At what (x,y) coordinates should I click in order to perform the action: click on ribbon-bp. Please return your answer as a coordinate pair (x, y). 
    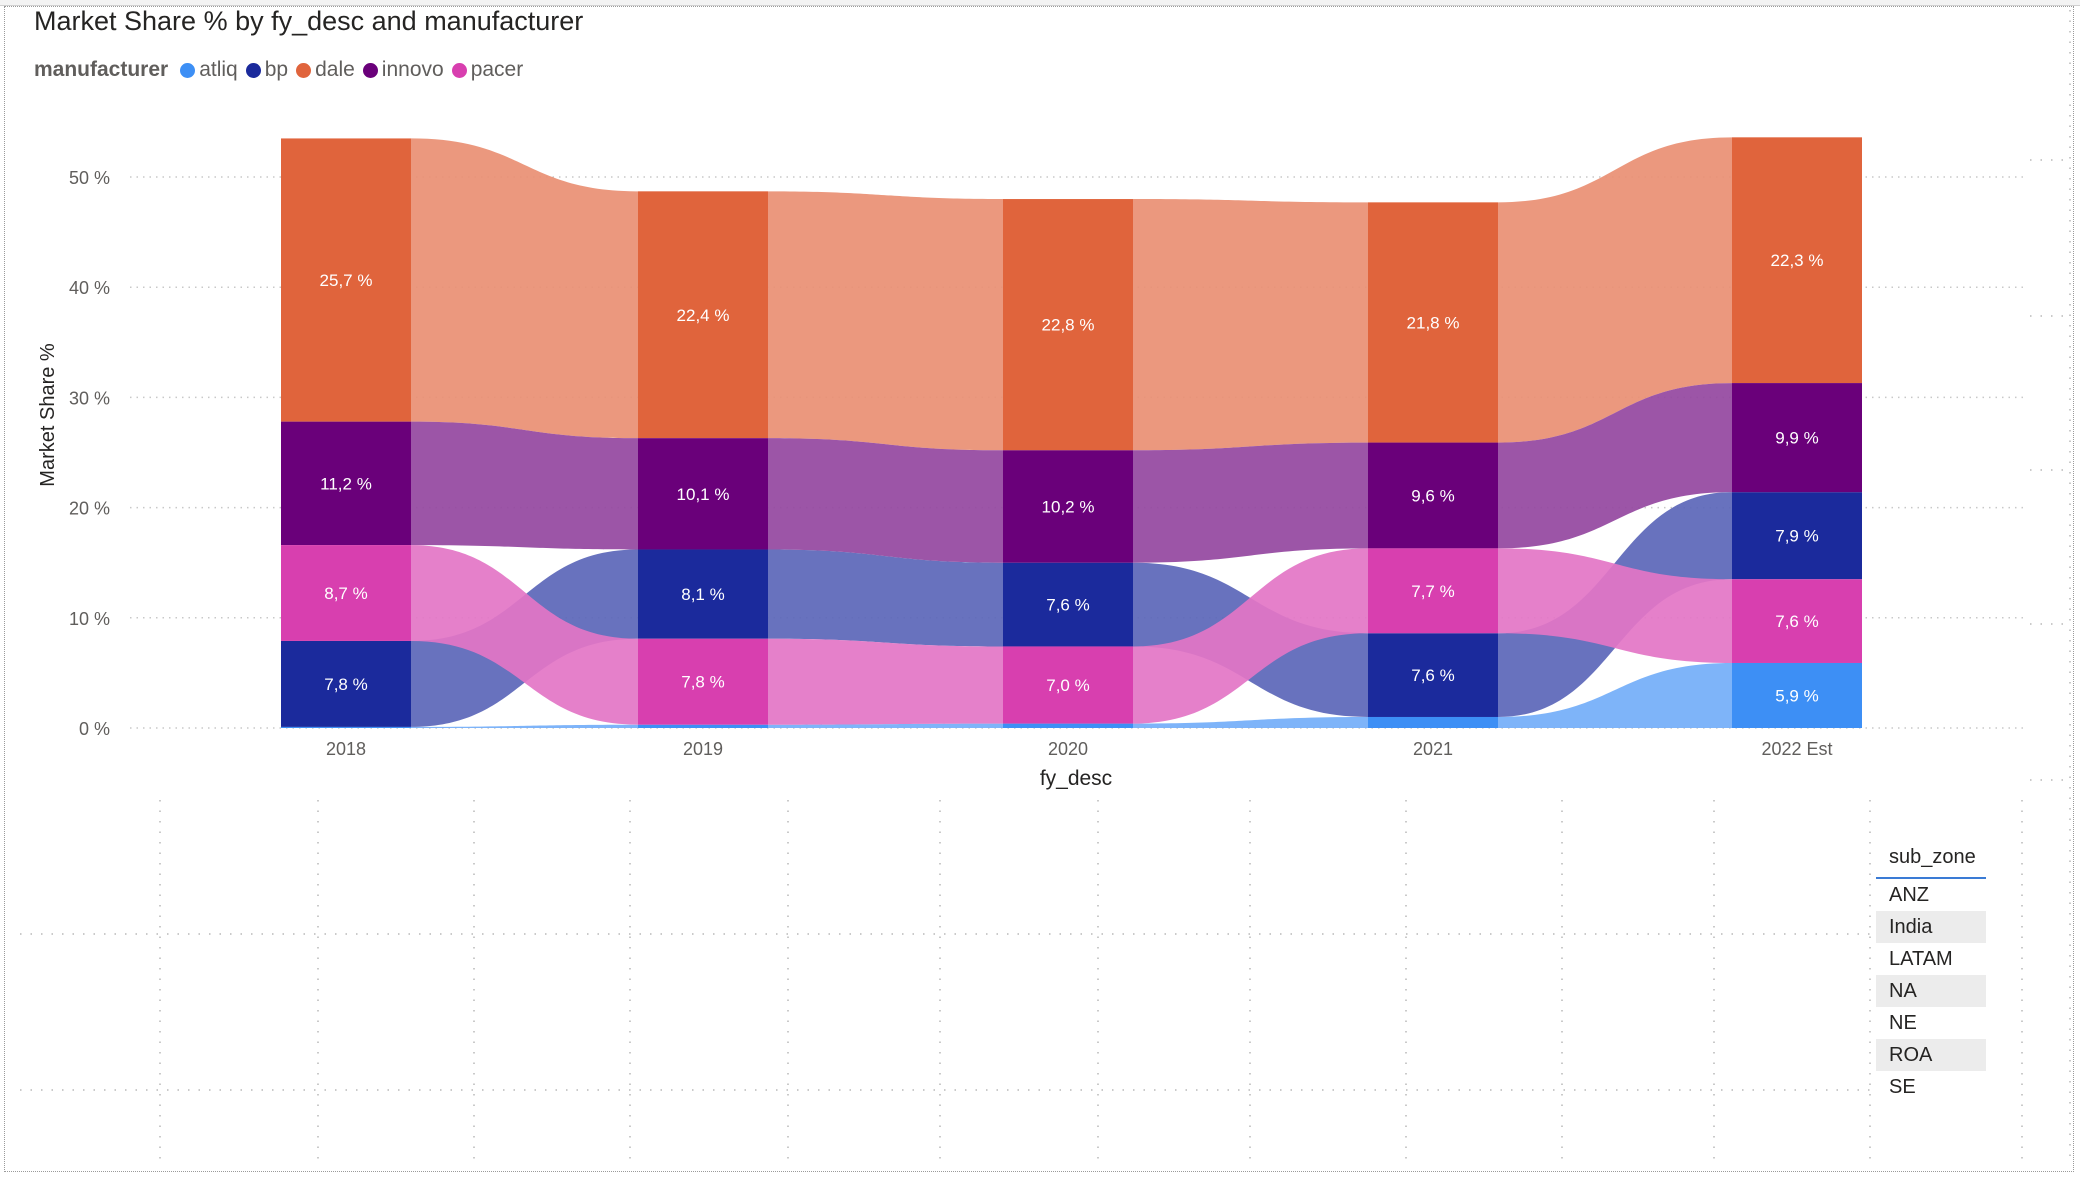
    Looking at the image, I should click on (885, 598).